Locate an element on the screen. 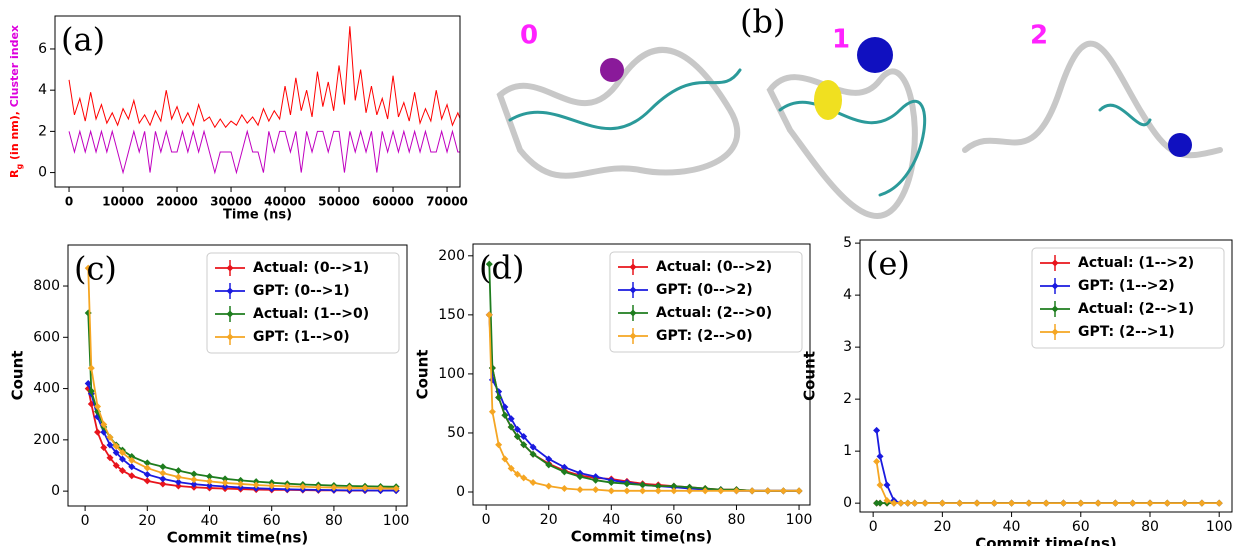 The width and height of the screenshot is (1239, 546). x-tick-label: 50000 is located at coordinates (339, 202).